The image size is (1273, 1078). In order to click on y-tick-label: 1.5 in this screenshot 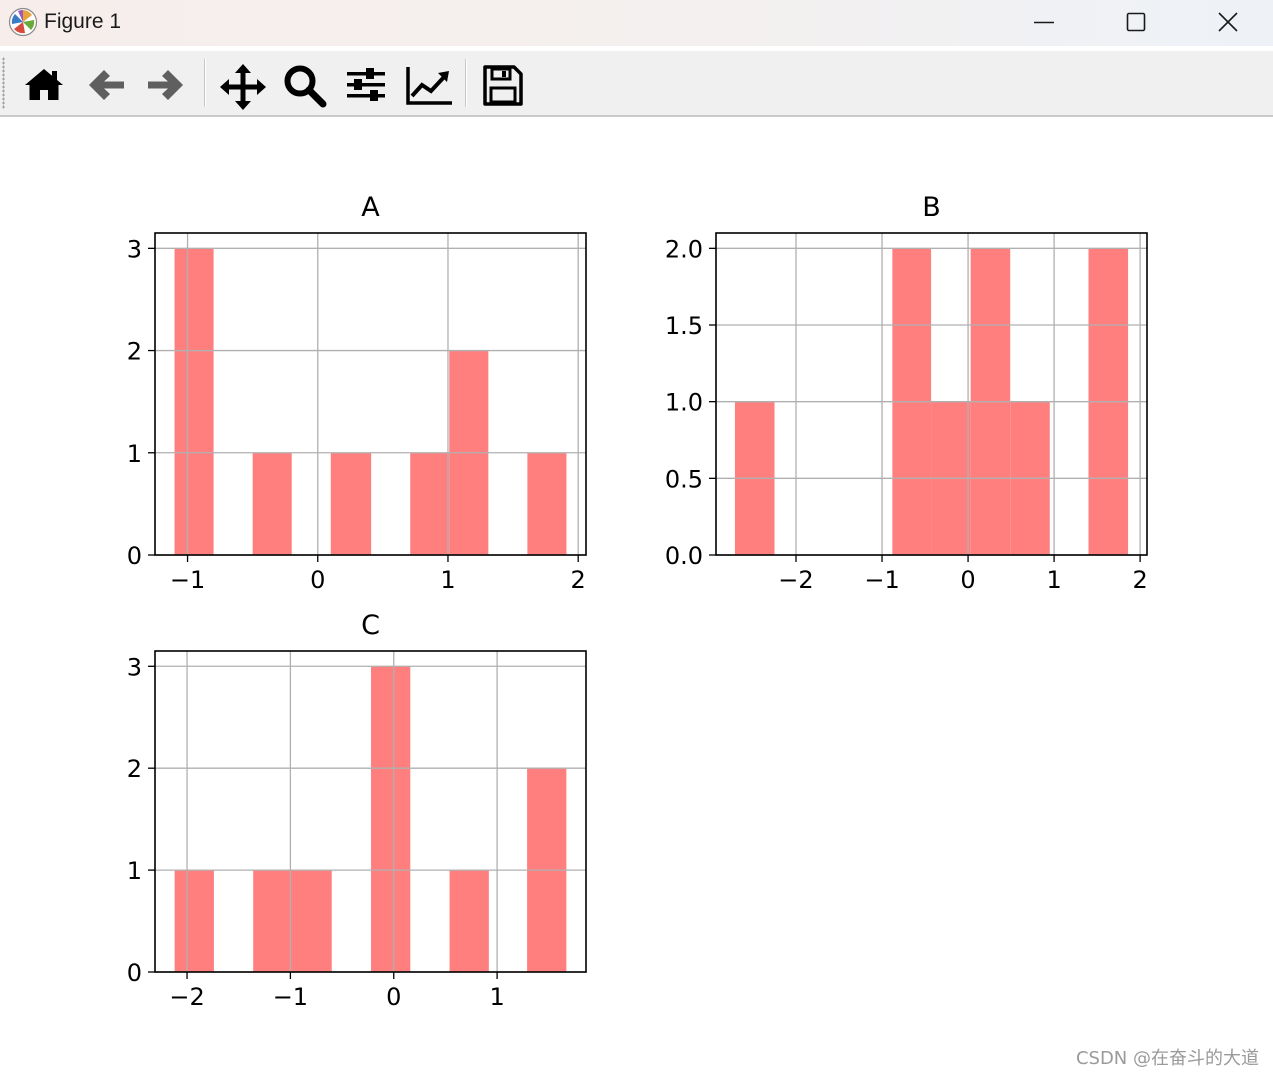, I will do `click(684, 326)`.